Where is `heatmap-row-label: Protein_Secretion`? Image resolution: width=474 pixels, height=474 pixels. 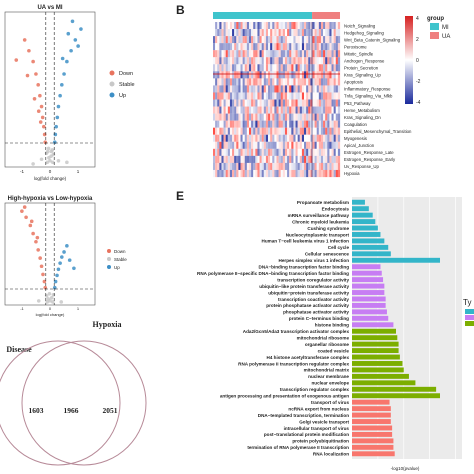 heatmap-row-label: Protein_Secretion is located at coordinates (361, 68).